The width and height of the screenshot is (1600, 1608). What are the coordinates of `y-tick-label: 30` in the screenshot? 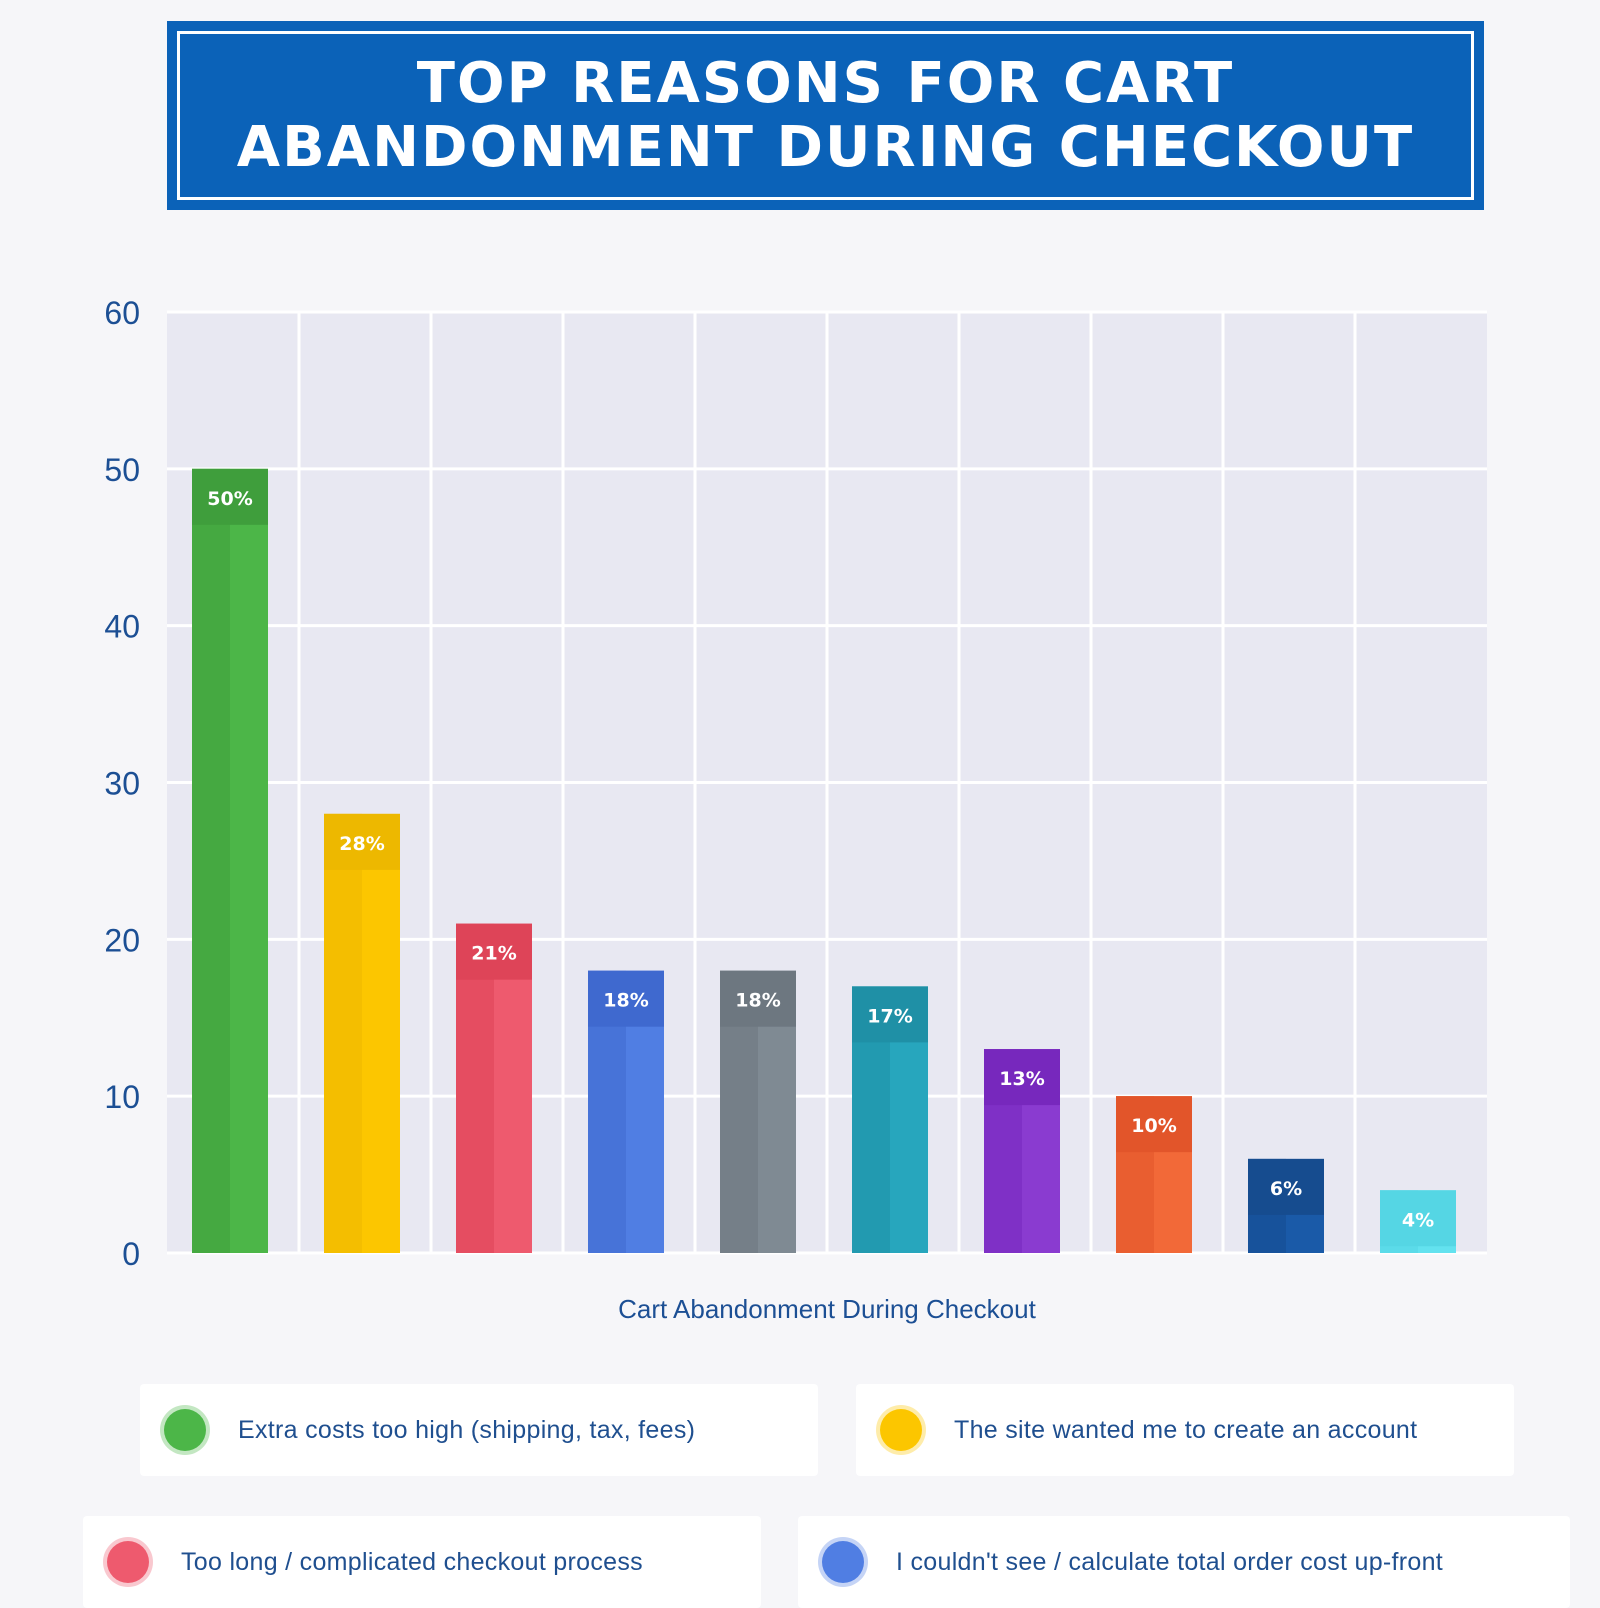 It's located at (122, 784).